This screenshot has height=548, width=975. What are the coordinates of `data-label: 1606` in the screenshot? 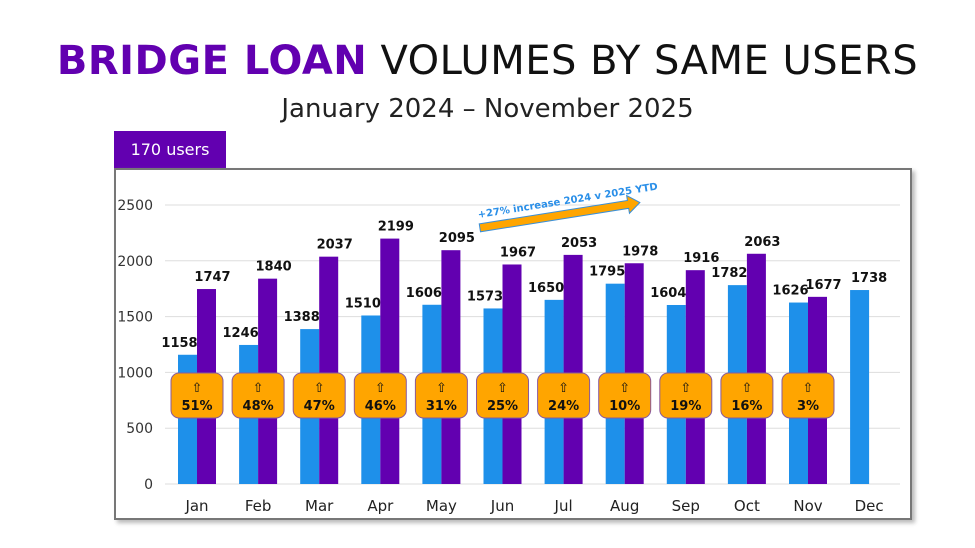 It's located at (424, 293).